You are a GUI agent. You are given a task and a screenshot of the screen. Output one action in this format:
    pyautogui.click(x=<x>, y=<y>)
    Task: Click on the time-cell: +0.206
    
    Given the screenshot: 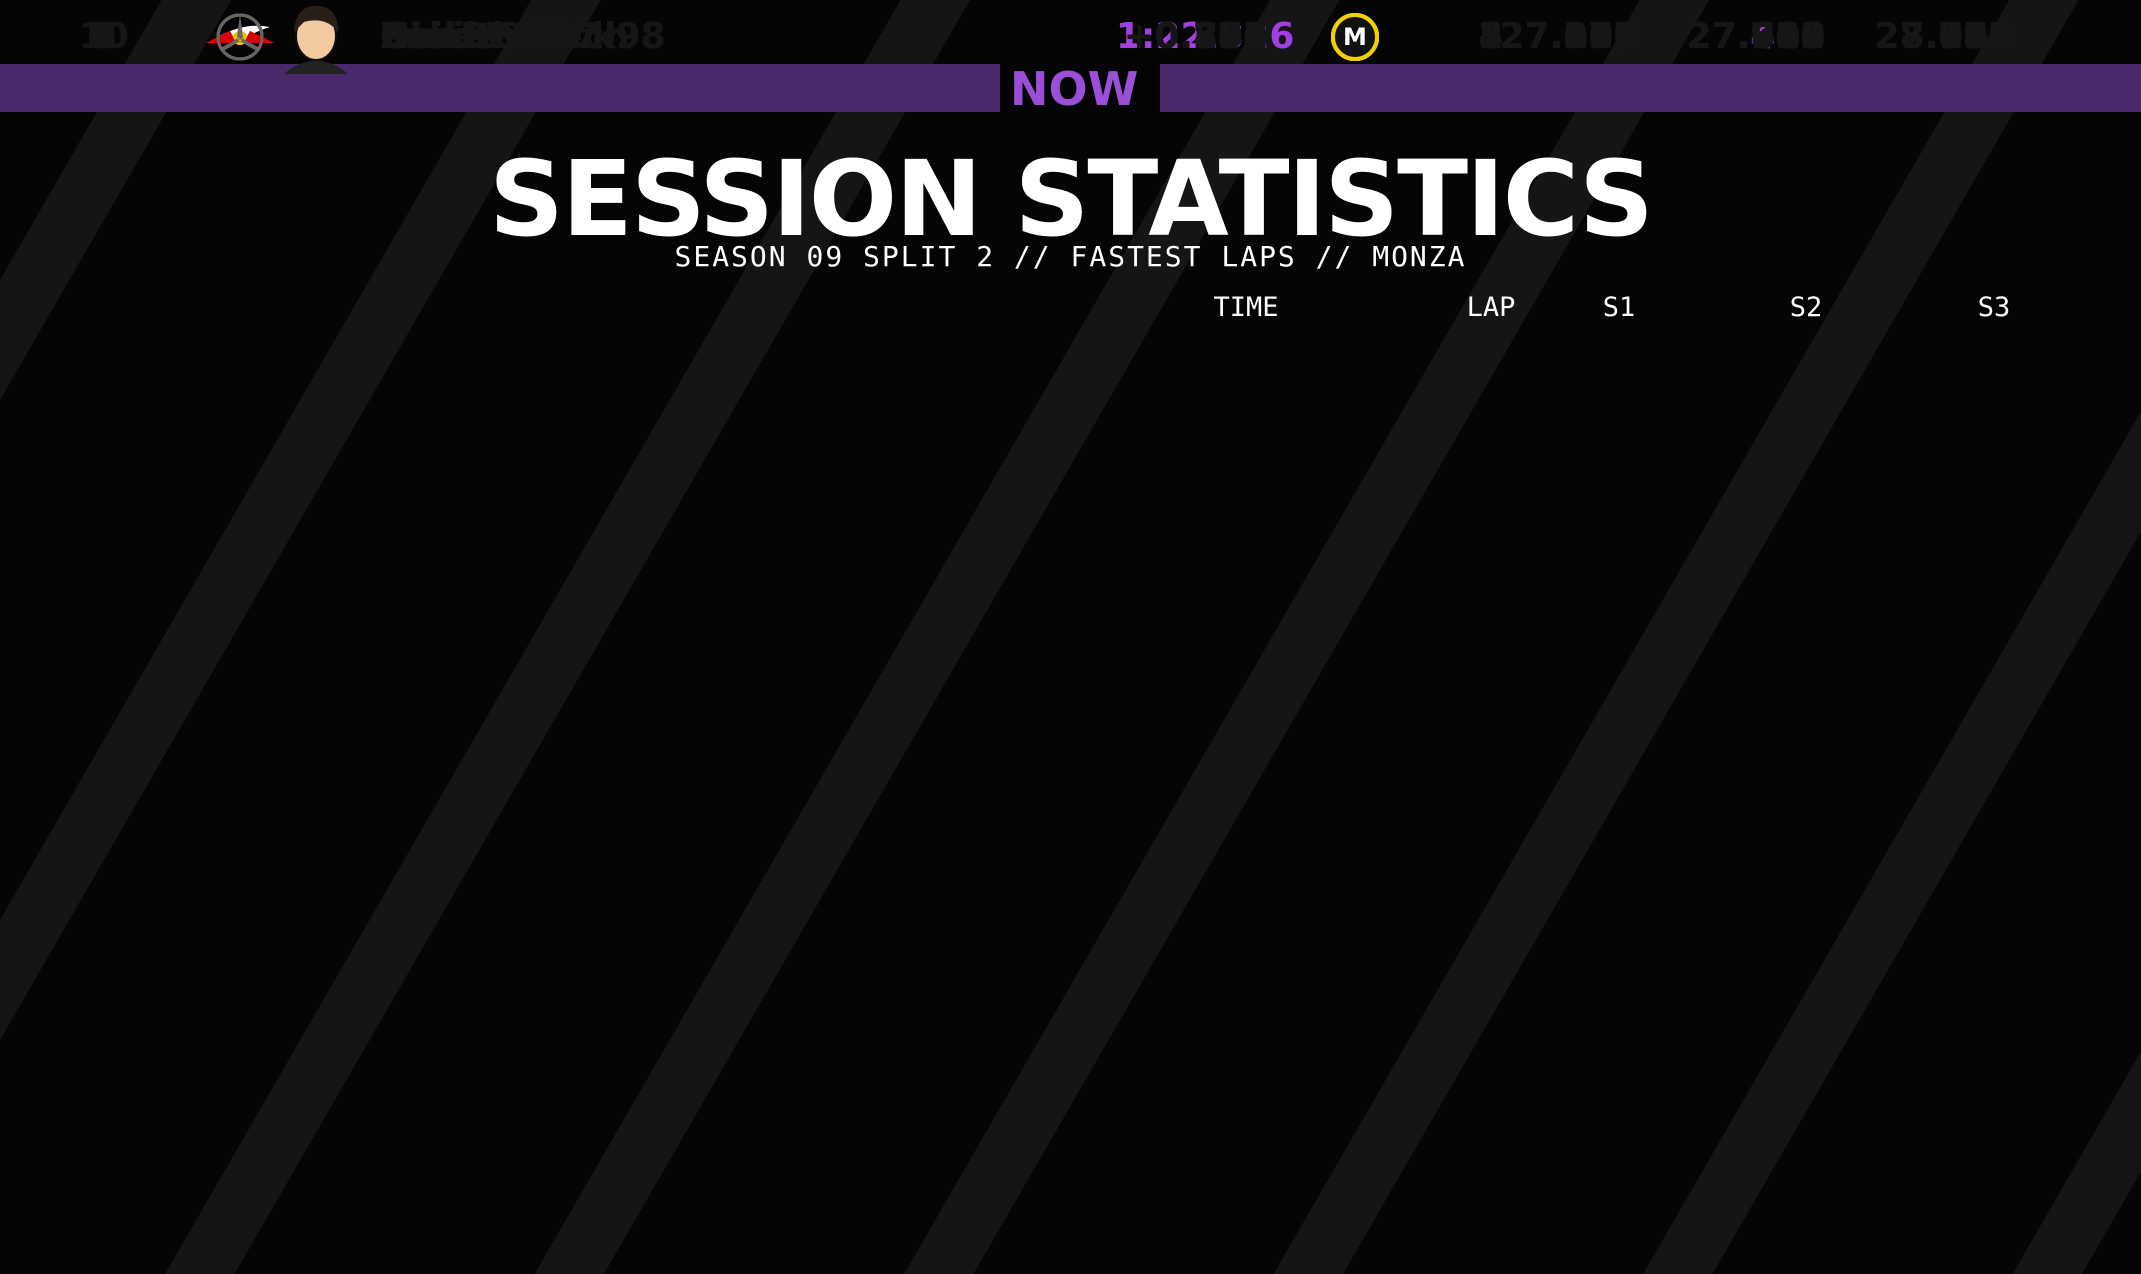 What is the action you would take?
    pyautogui.click(x=1196, y=36)
    